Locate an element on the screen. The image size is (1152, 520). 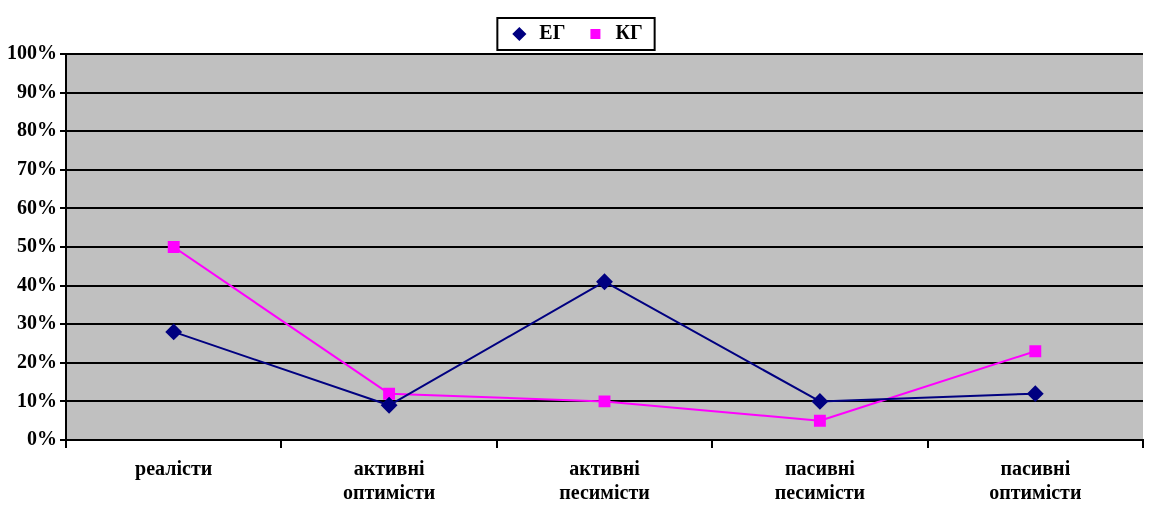
y-tick-label: 90% is located at coordinates (37, 90).